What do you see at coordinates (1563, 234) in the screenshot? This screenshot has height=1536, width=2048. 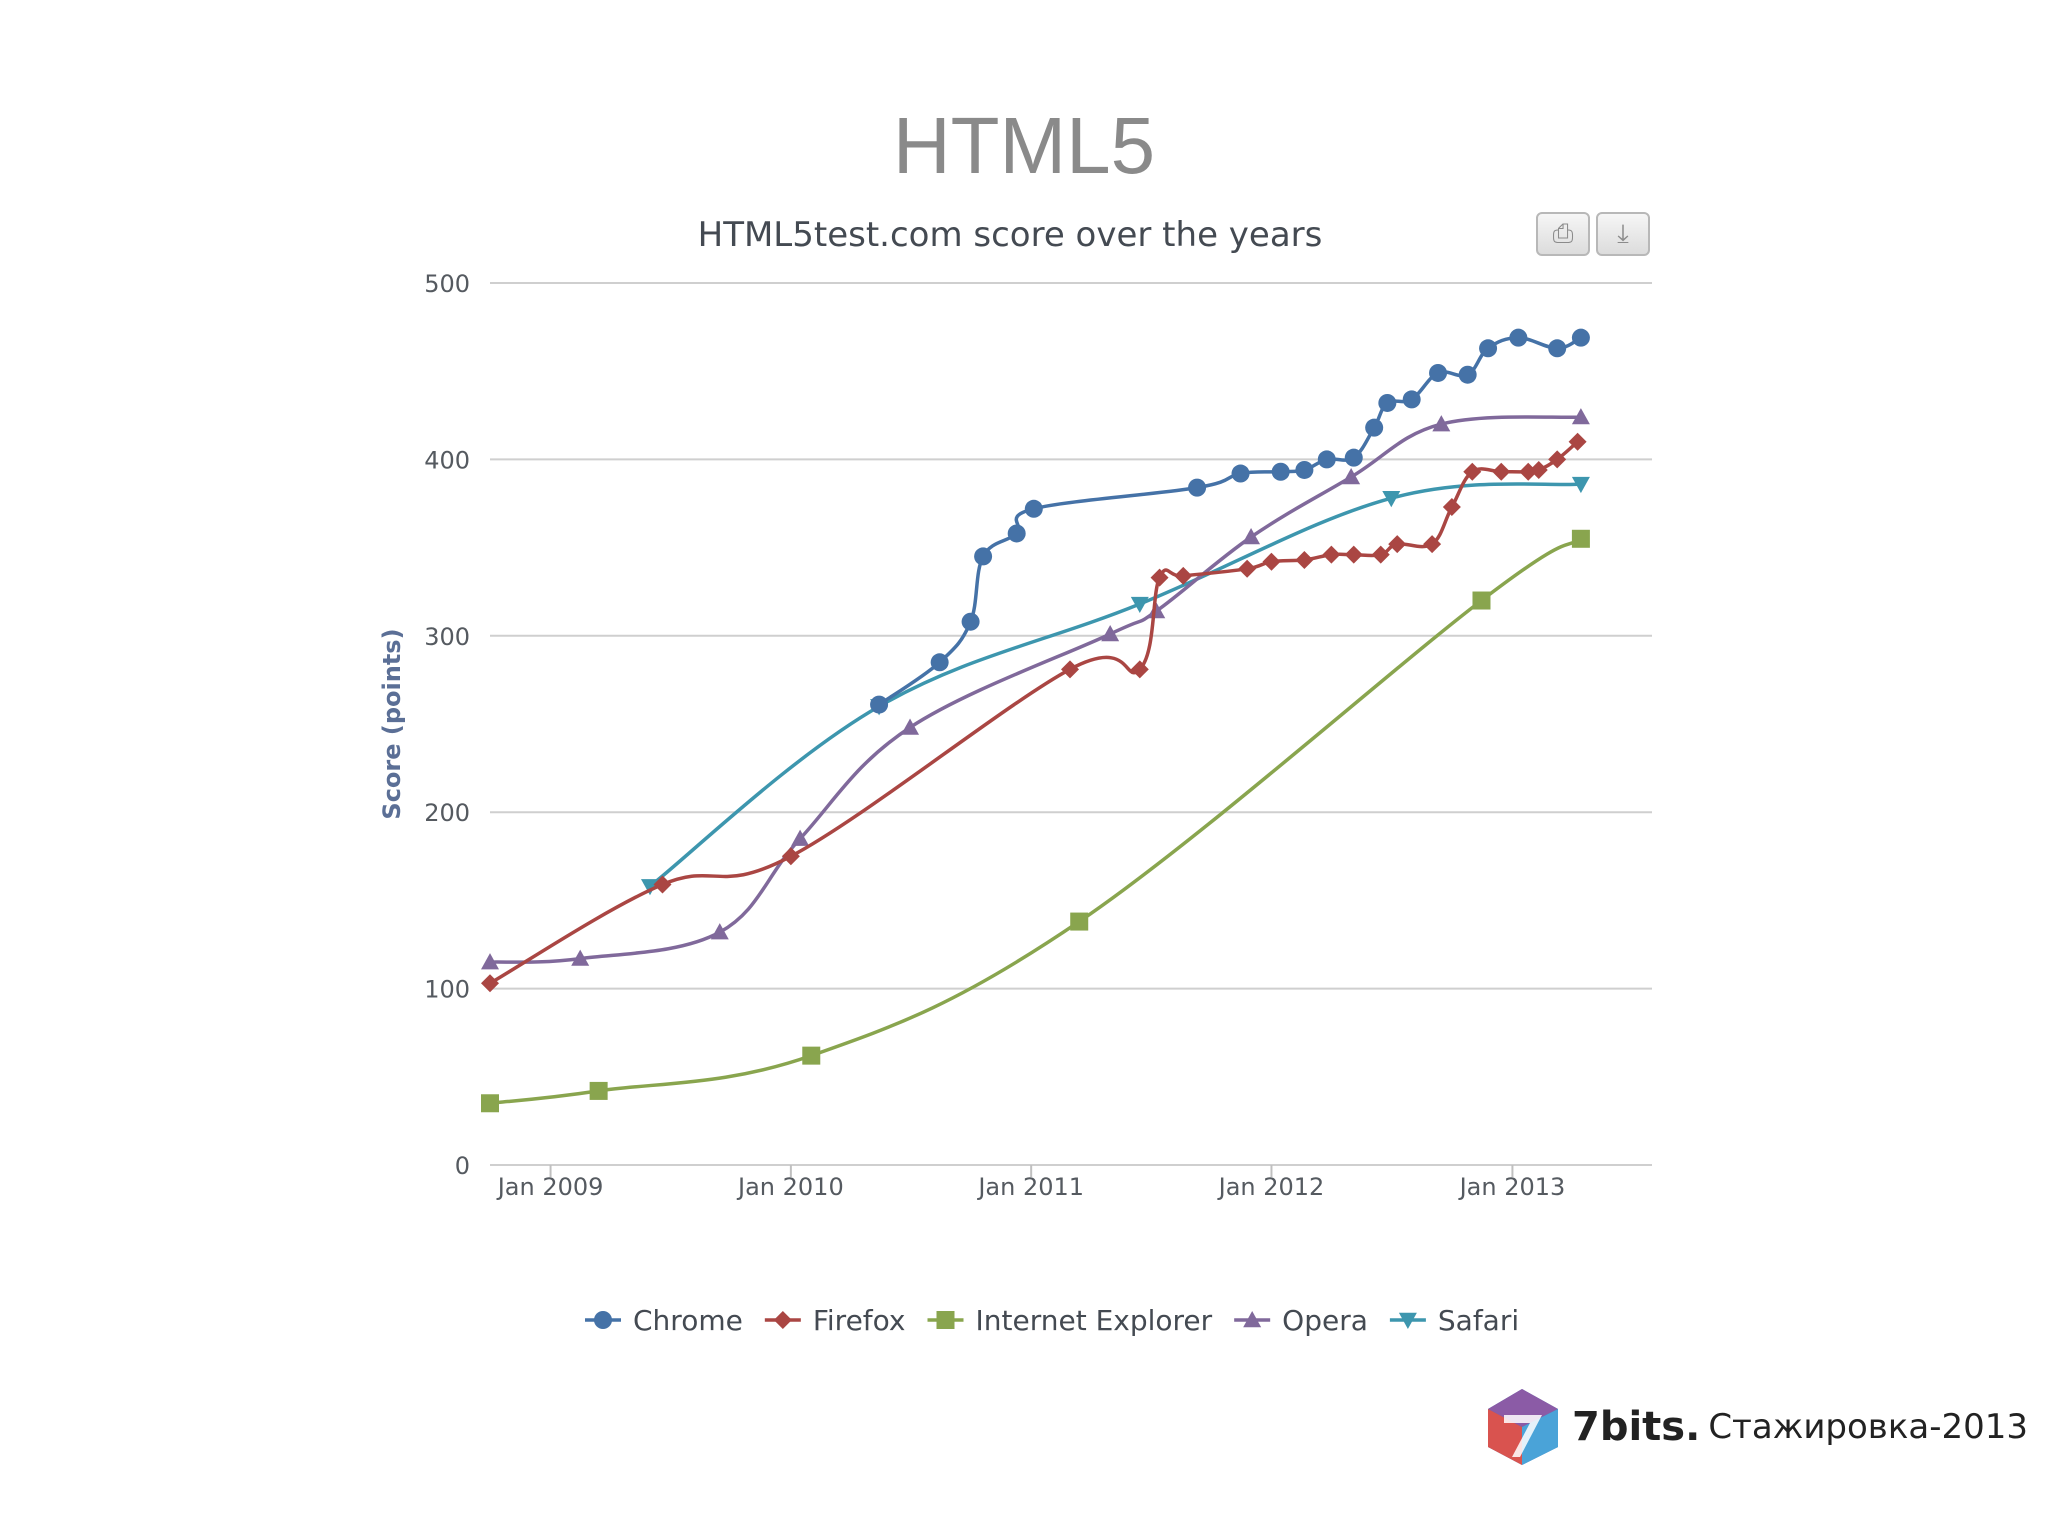 I see `print-button: ⎙` at bounding box center [1563, 234].